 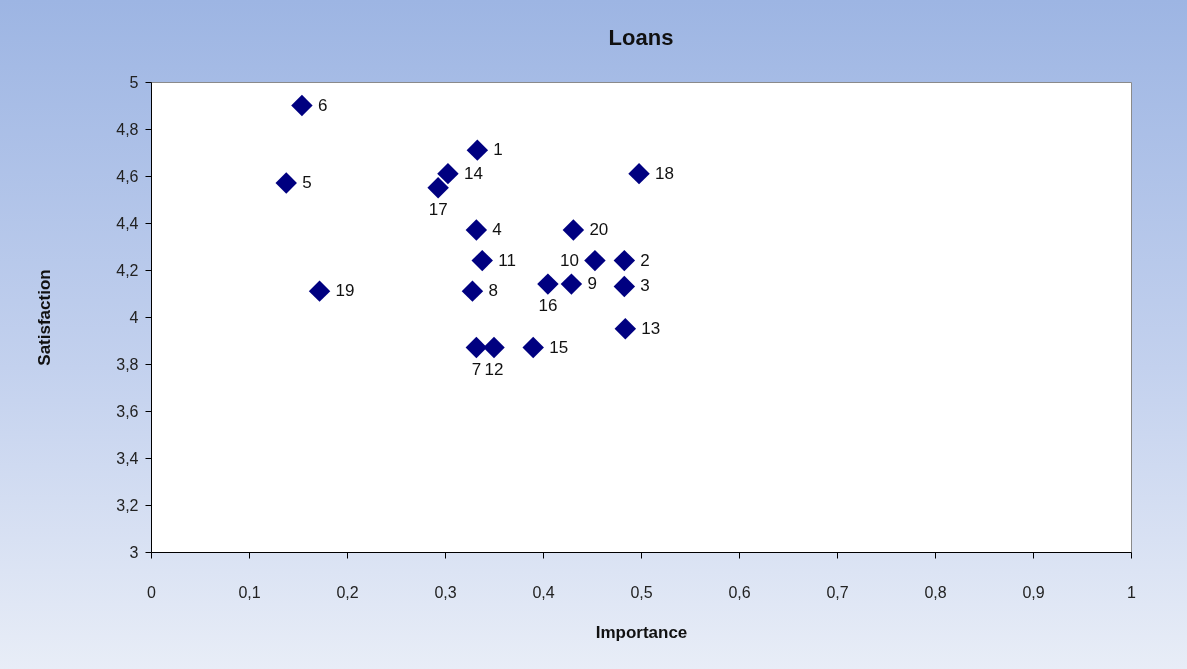 What do you see at coordinates (493, 291) in the screenshot?
I see `annotation: 8` at bounding box center [493, 291].